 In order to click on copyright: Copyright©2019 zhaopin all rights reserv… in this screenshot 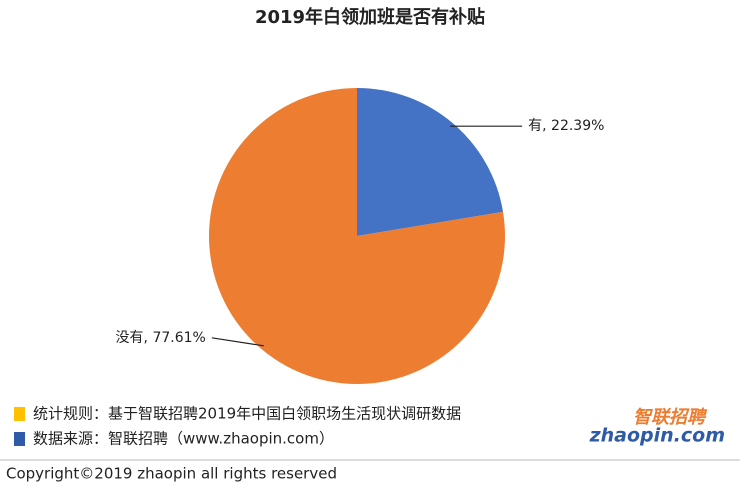, I will do `click(171, 474)`.